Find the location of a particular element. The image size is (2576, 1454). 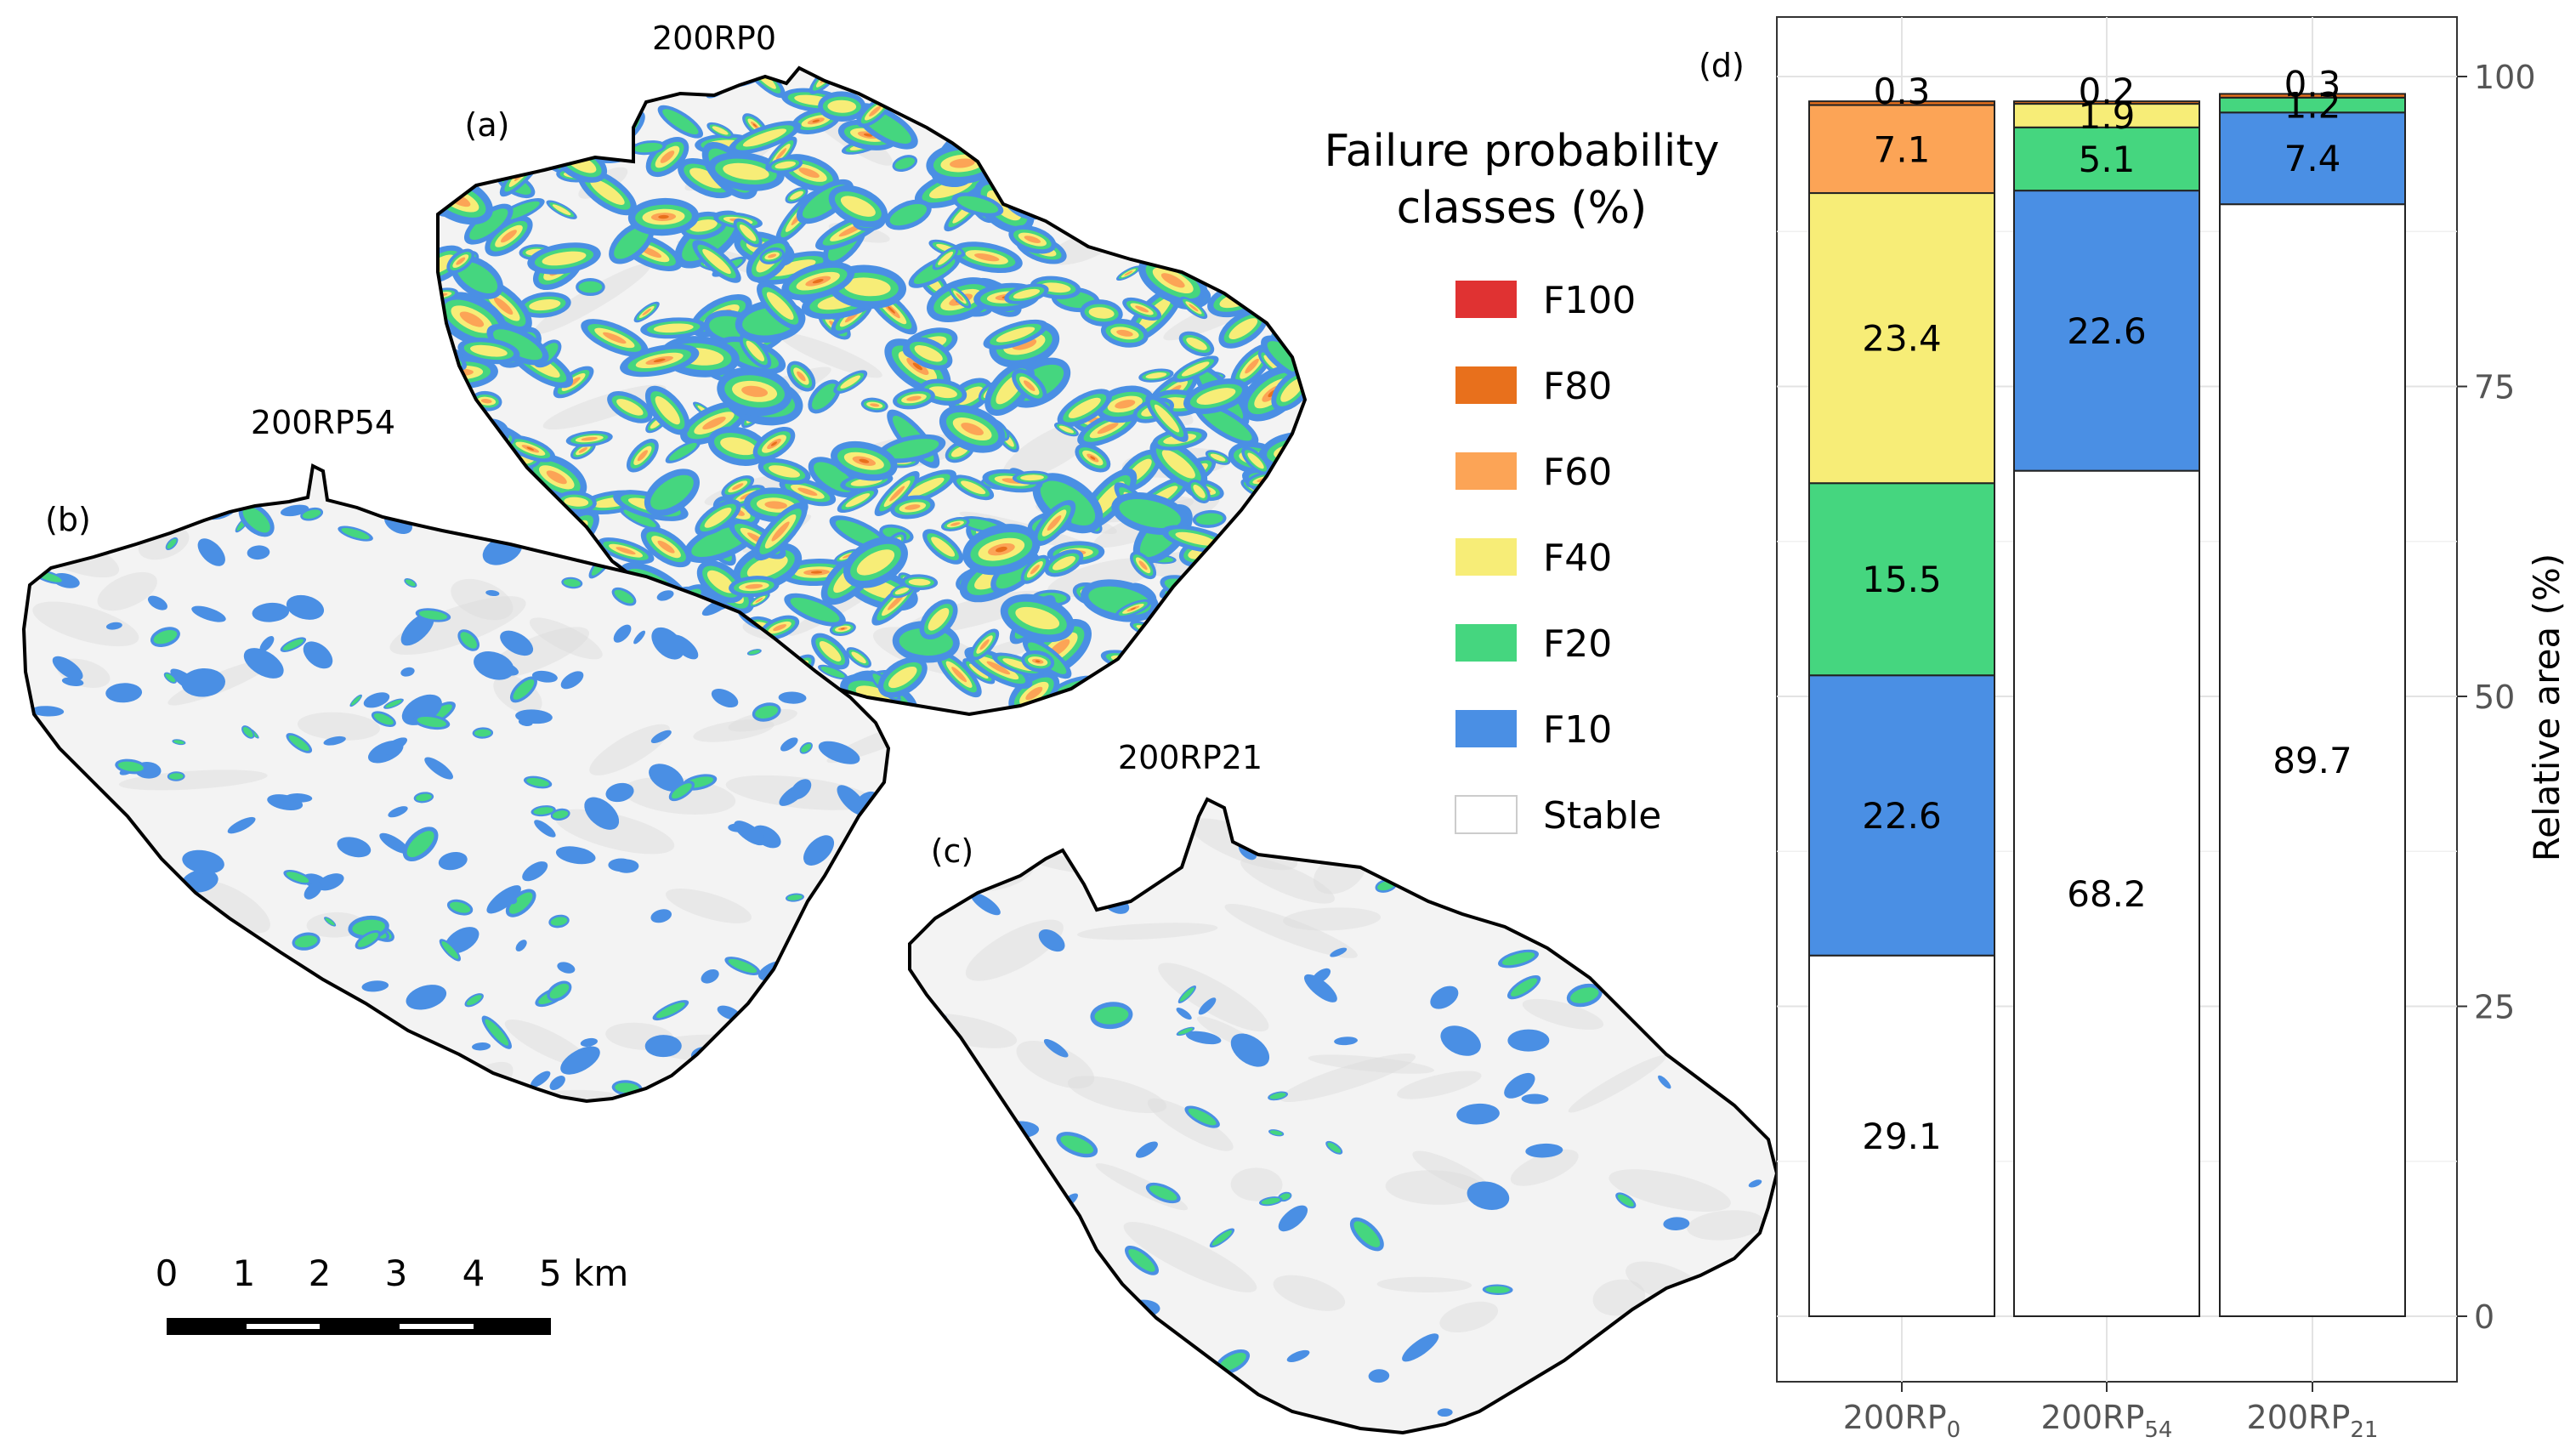

map-c-title: 200RP21 is located at coordinates (1190, 758).